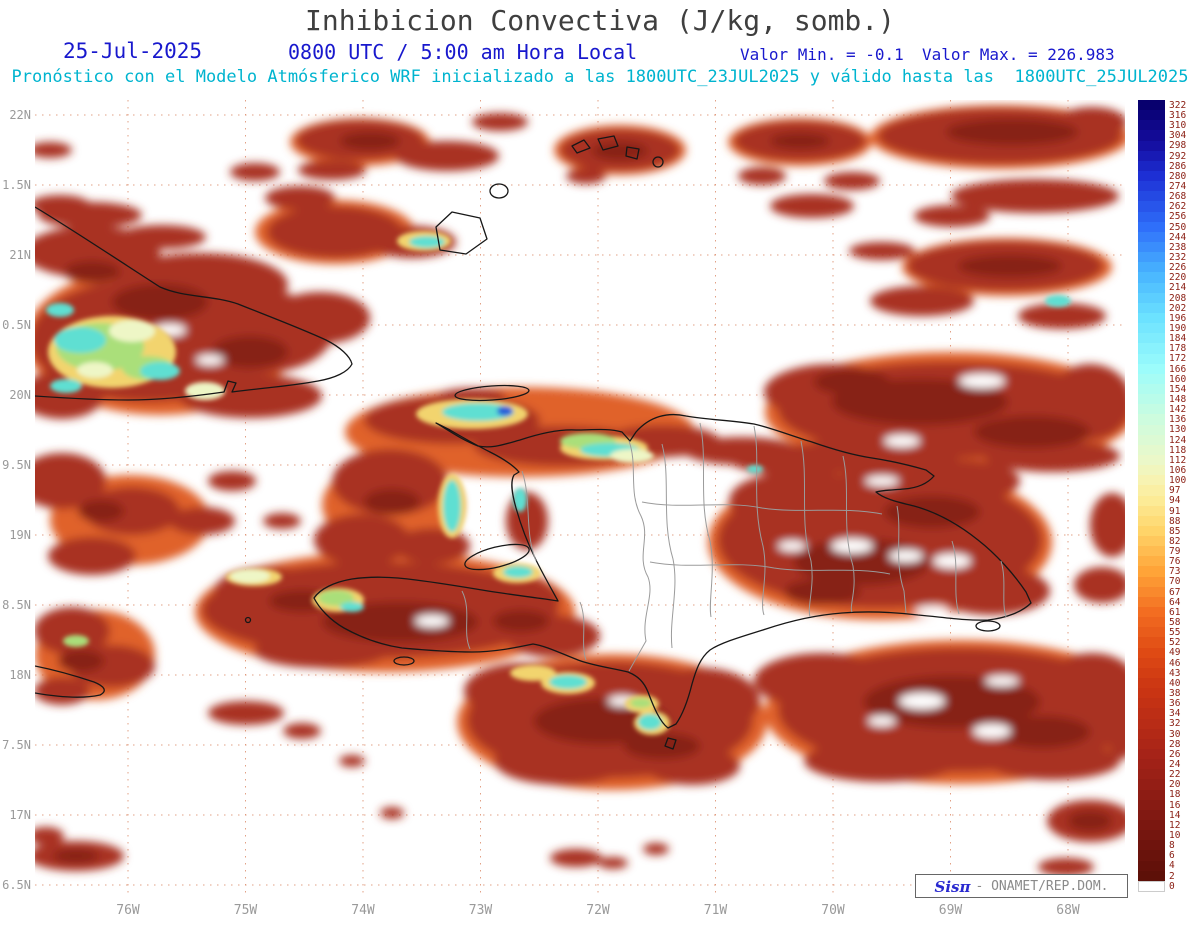  What do you see at coordinates (16, 325) in the screenshot?
I see `lat-tick-label: 0.5N` at bounding box center [16, 325].